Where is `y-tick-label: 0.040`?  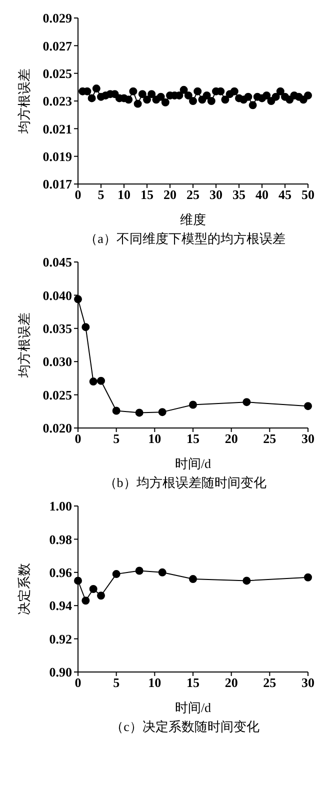
y-tick-label: 0.040 is located at coordinates (57, 295).